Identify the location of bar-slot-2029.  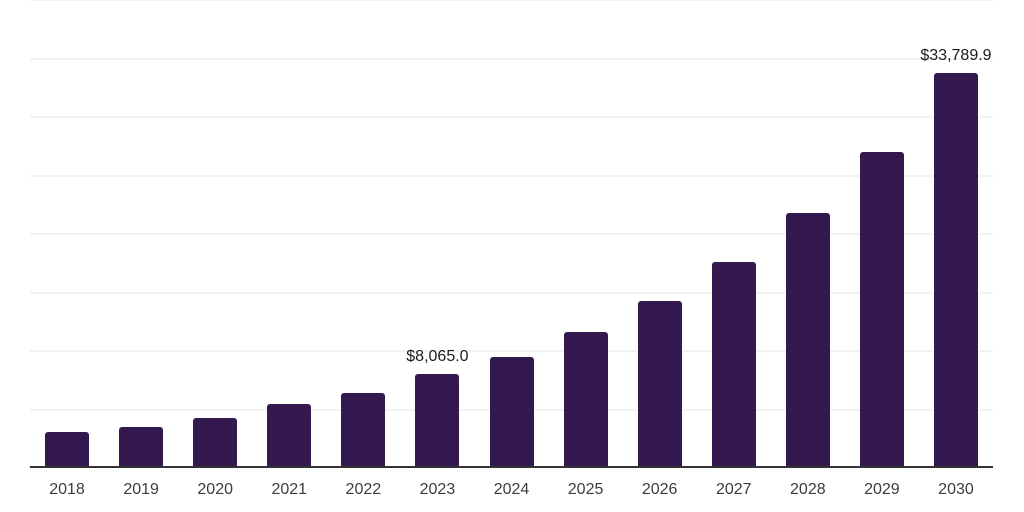
(882, 234).